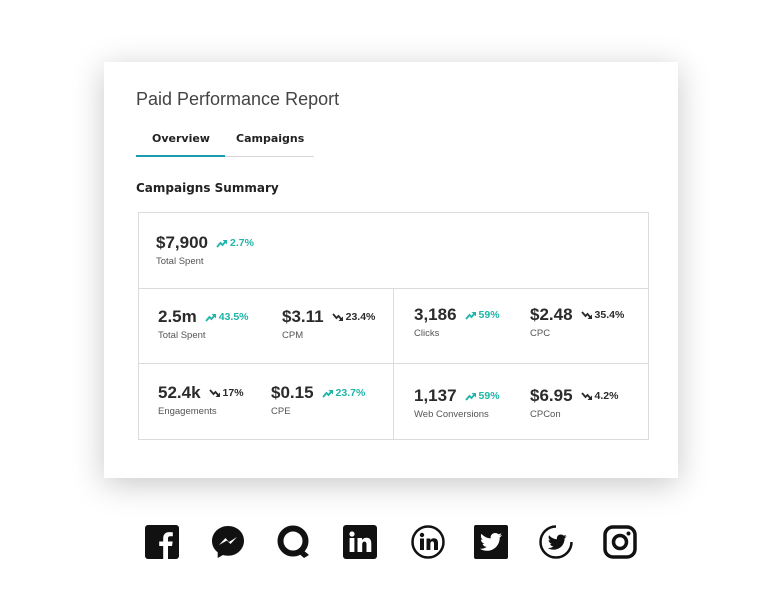 This screenshot has width=780, height=612. I want to click on tab-rule, so click(225, 156).